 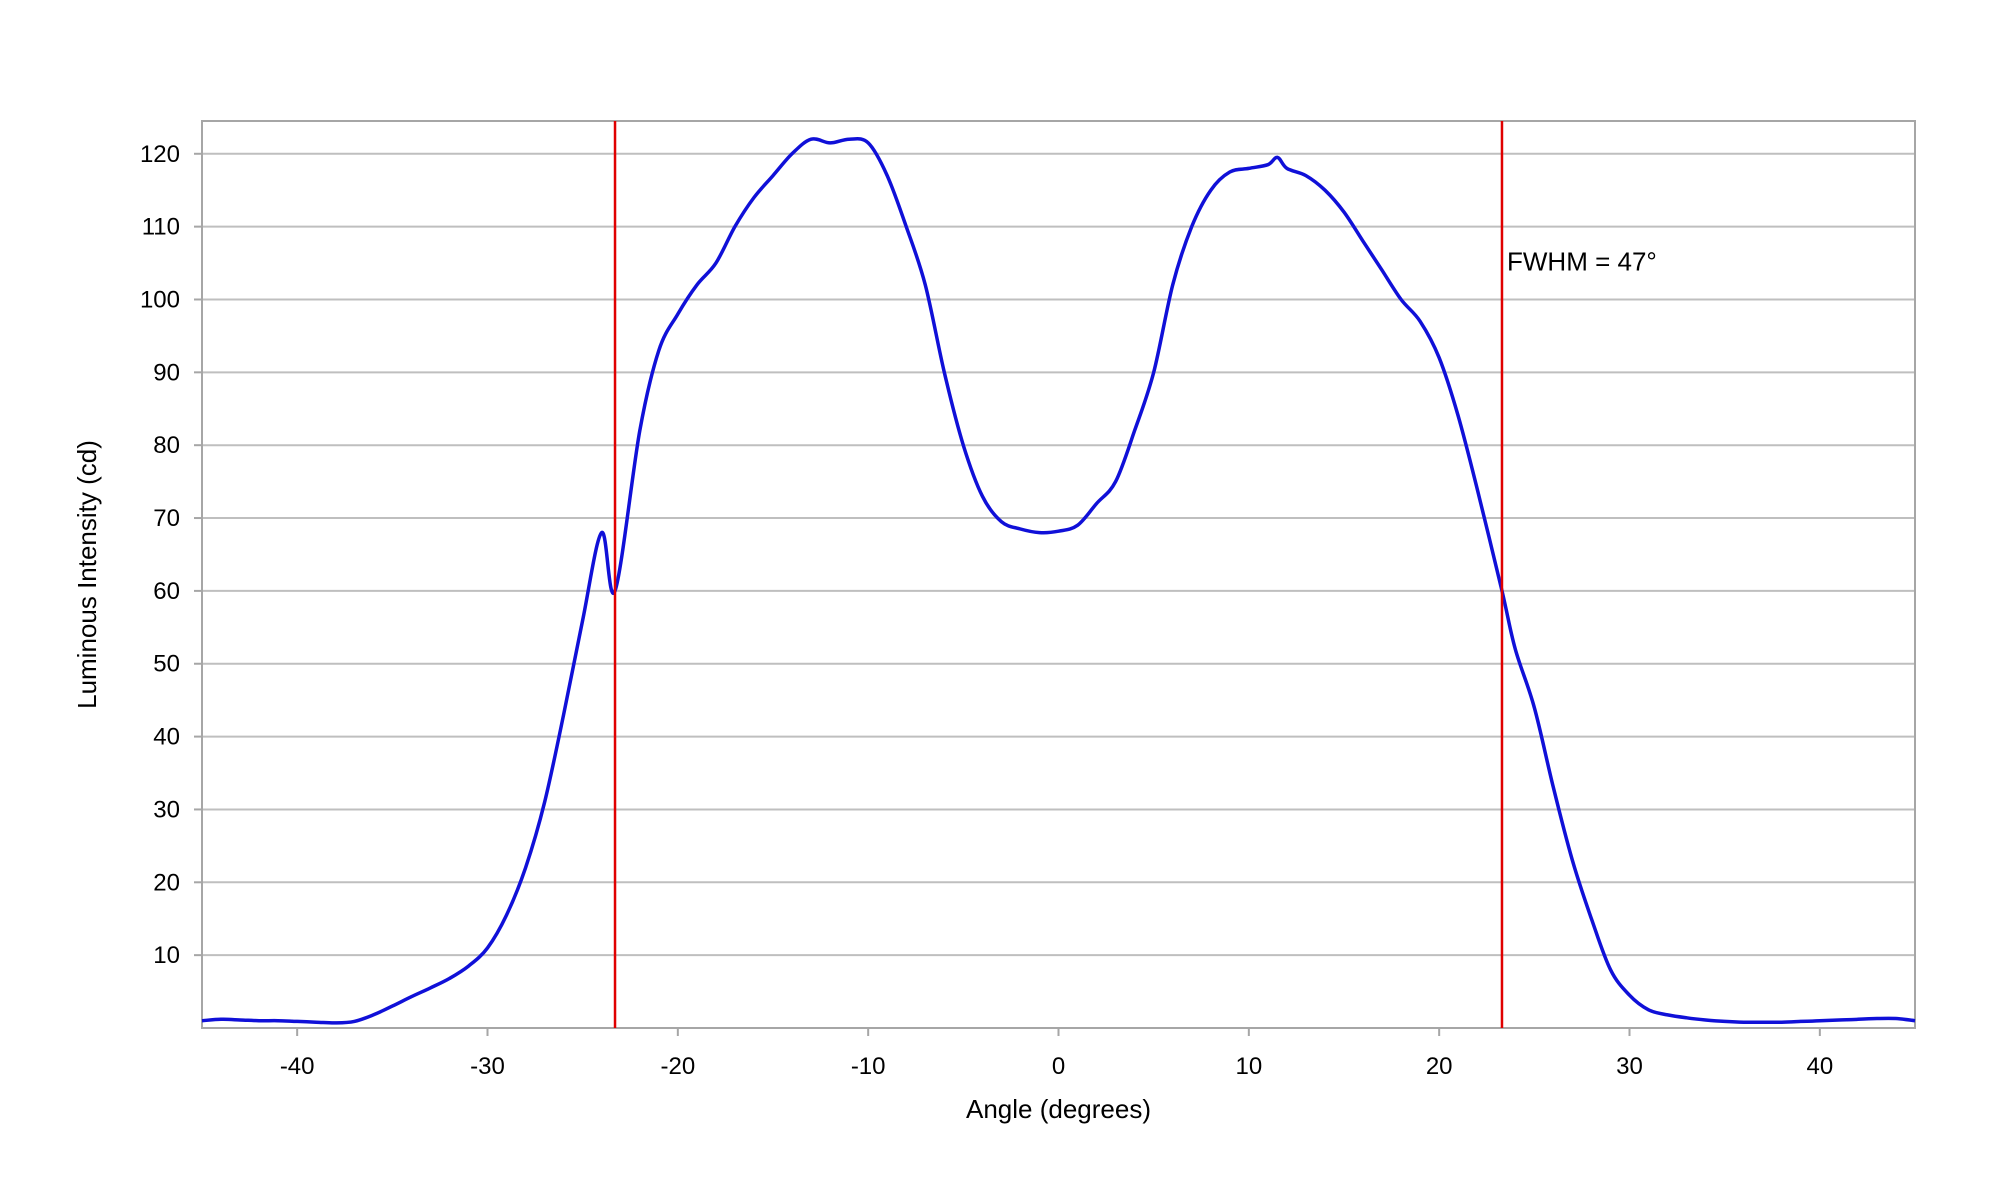 I want to click on x-tick-label: -40, so click(x=297, y=1066).